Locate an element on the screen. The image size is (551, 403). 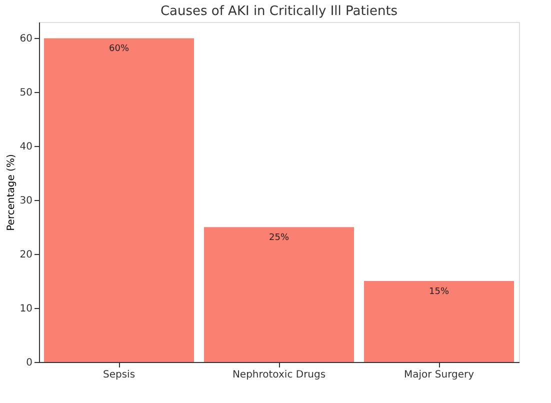
y-axis-title: Percentage (%) is located at coordinates (11, 192).